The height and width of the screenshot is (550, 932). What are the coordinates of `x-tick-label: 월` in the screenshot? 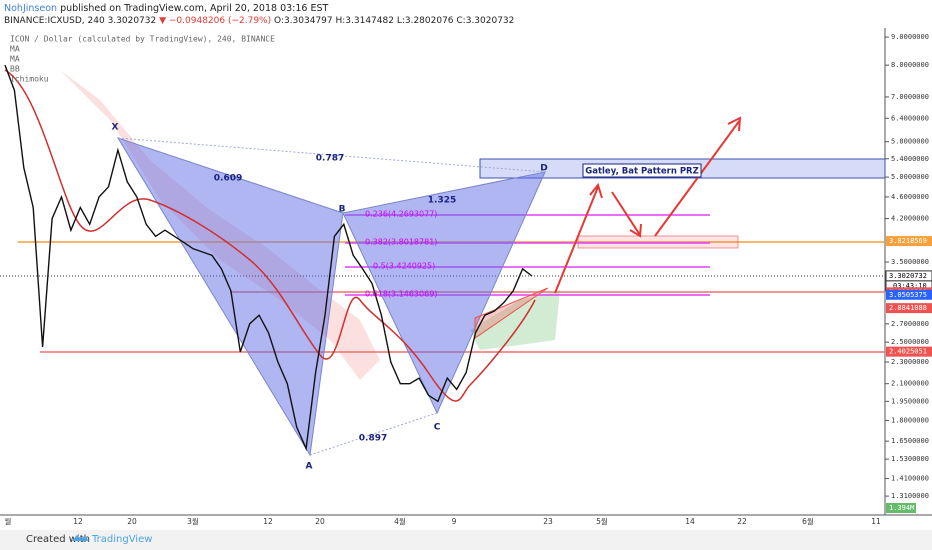 It's located at (8, 521).